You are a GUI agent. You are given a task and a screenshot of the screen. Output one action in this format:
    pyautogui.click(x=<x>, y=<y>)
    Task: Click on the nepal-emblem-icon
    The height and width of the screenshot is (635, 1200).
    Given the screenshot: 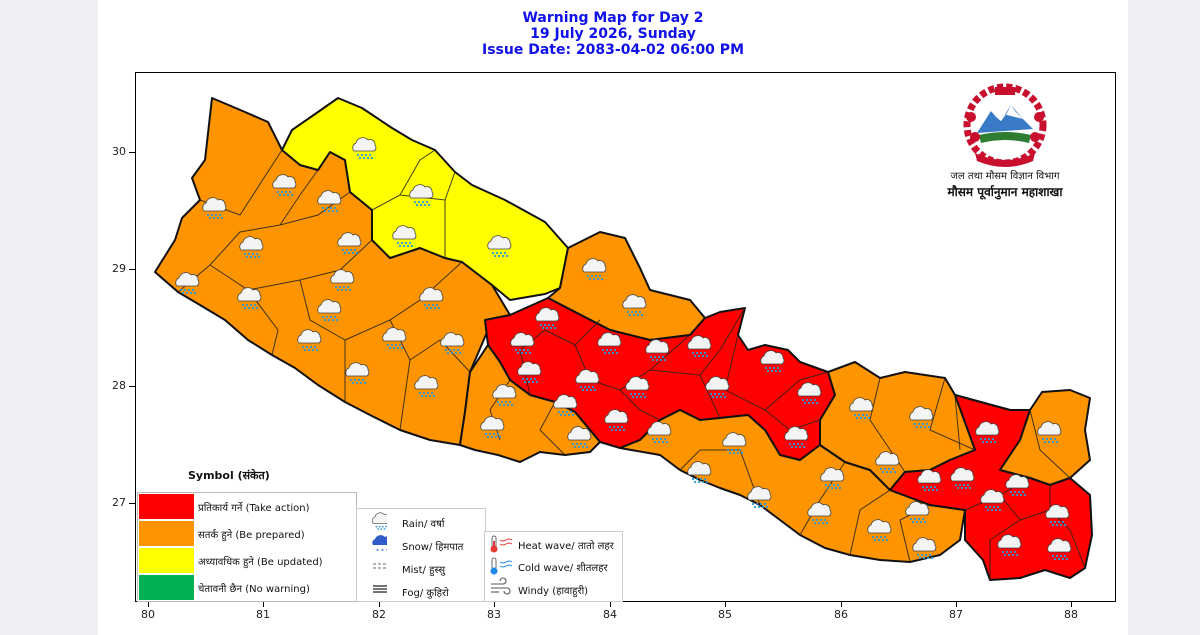 What is the action you would take?
    pyautogui.click(x=1005, y=125)
    